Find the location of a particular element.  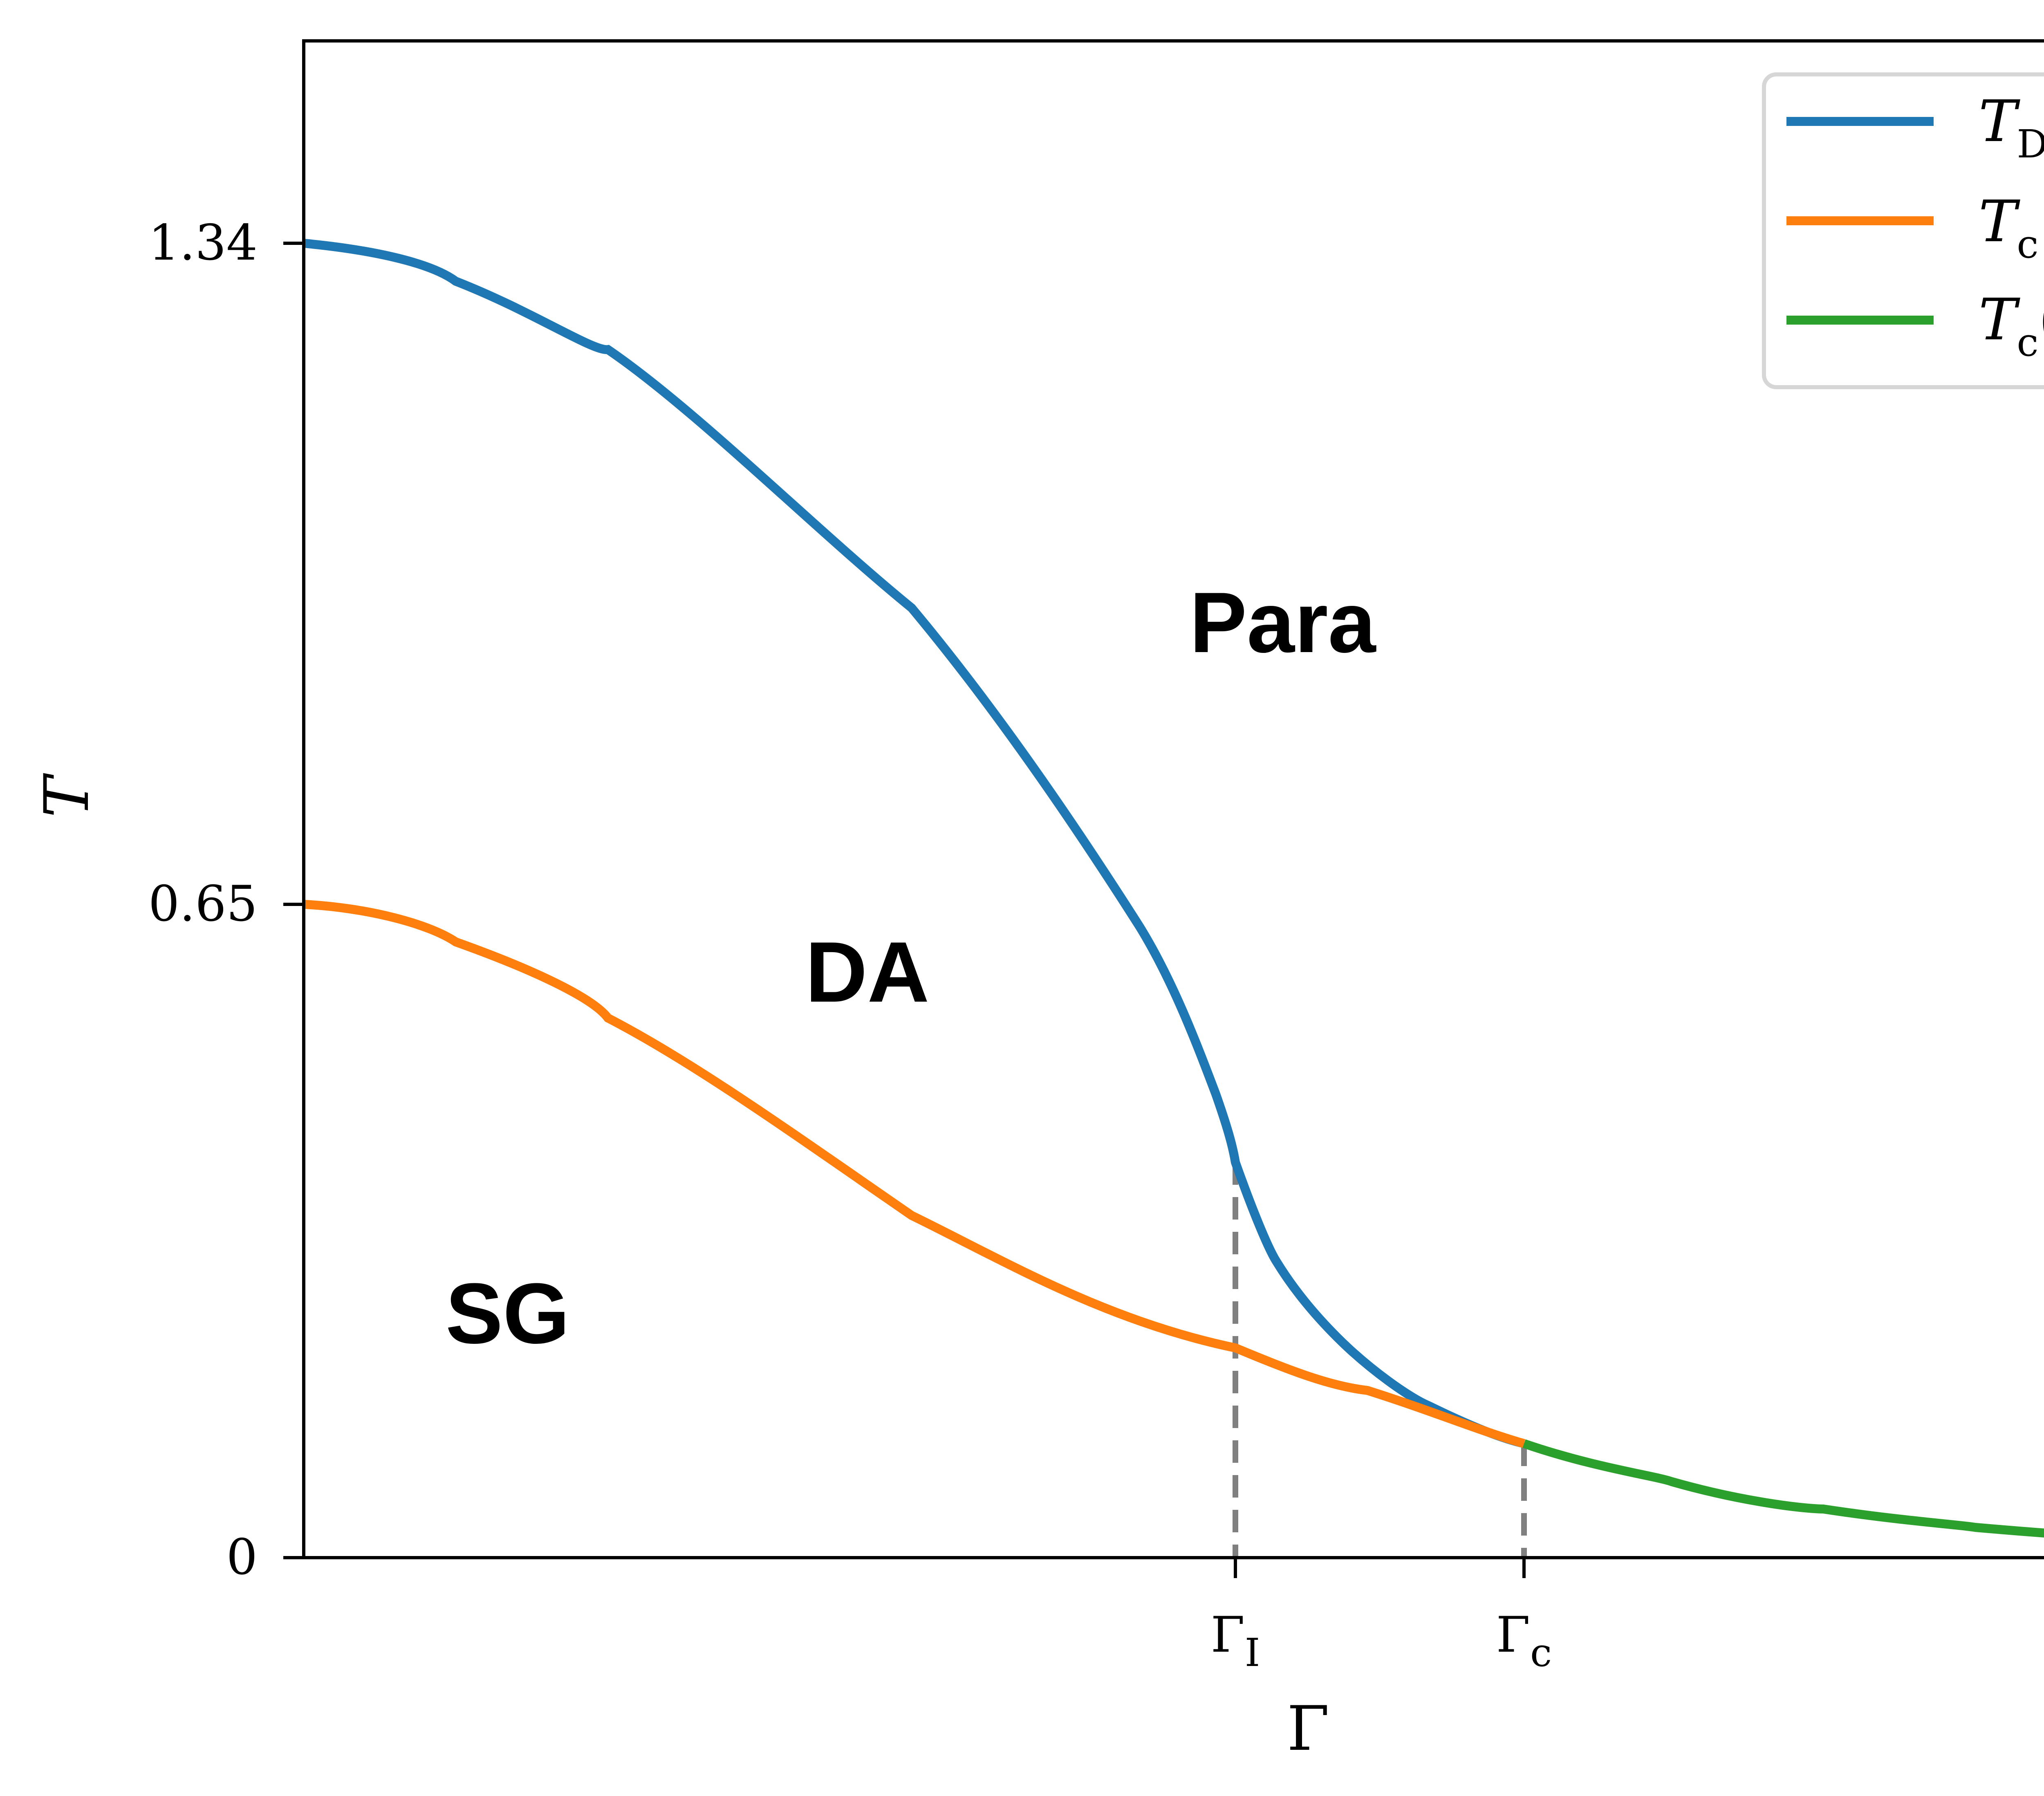

legend-label-tc-m: Tc(m ≤ 1) is located at coordinates (2011, 326).